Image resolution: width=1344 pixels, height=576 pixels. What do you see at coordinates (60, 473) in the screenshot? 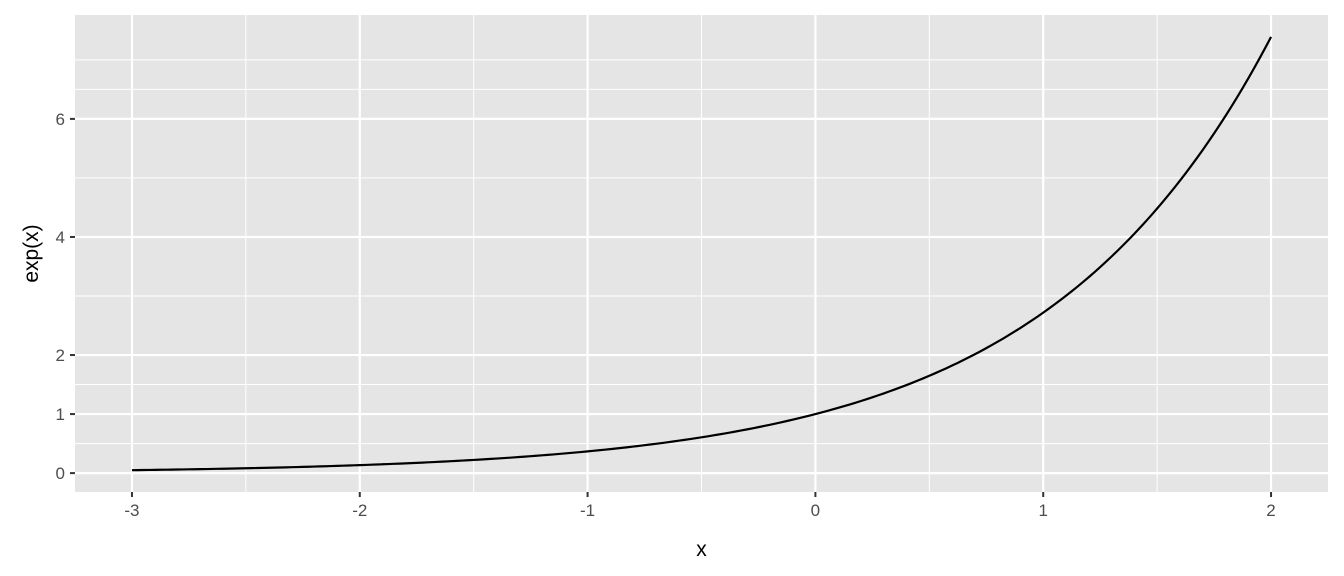
I see `y-tick-label: 0` at bounding box center [60, 473].